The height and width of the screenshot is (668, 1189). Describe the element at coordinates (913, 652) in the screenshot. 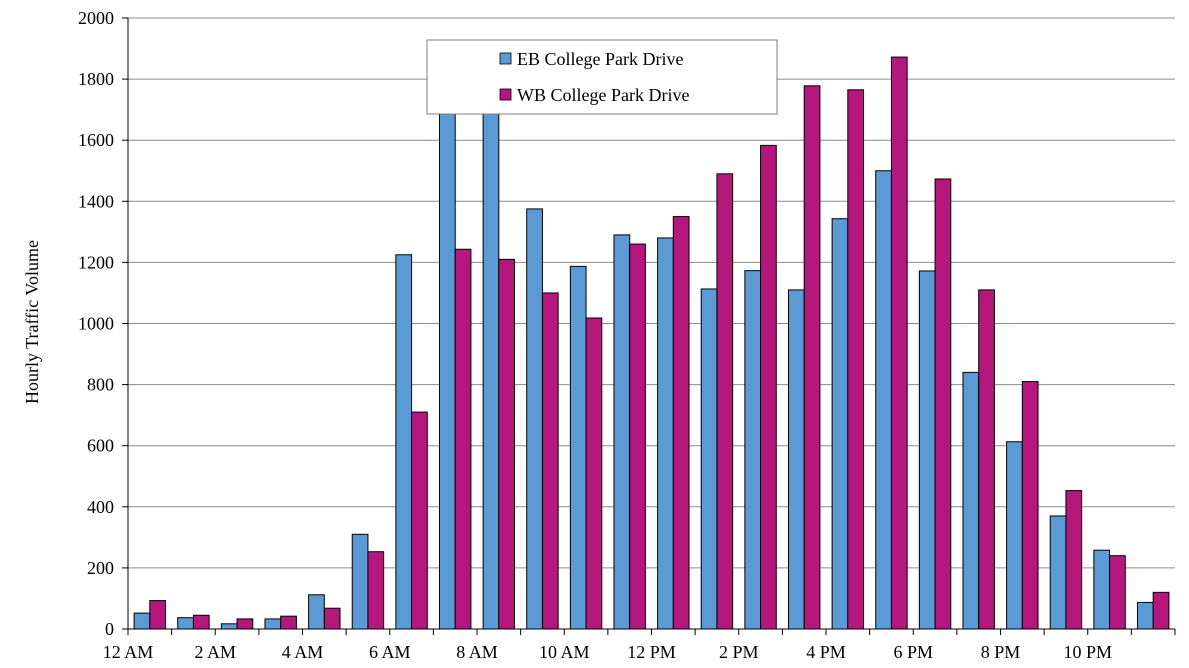

I see `x-tick-label: 6 PM` at that location.